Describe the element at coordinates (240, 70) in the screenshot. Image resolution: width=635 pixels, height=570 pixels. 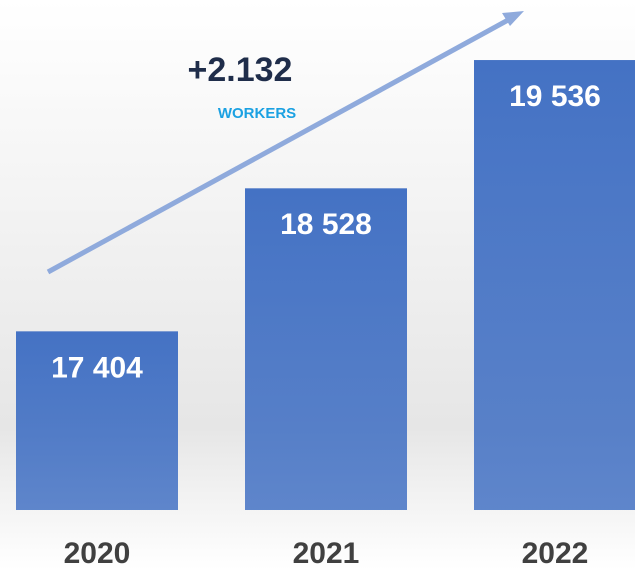
I see `annotation-change: +2.132` at that location.